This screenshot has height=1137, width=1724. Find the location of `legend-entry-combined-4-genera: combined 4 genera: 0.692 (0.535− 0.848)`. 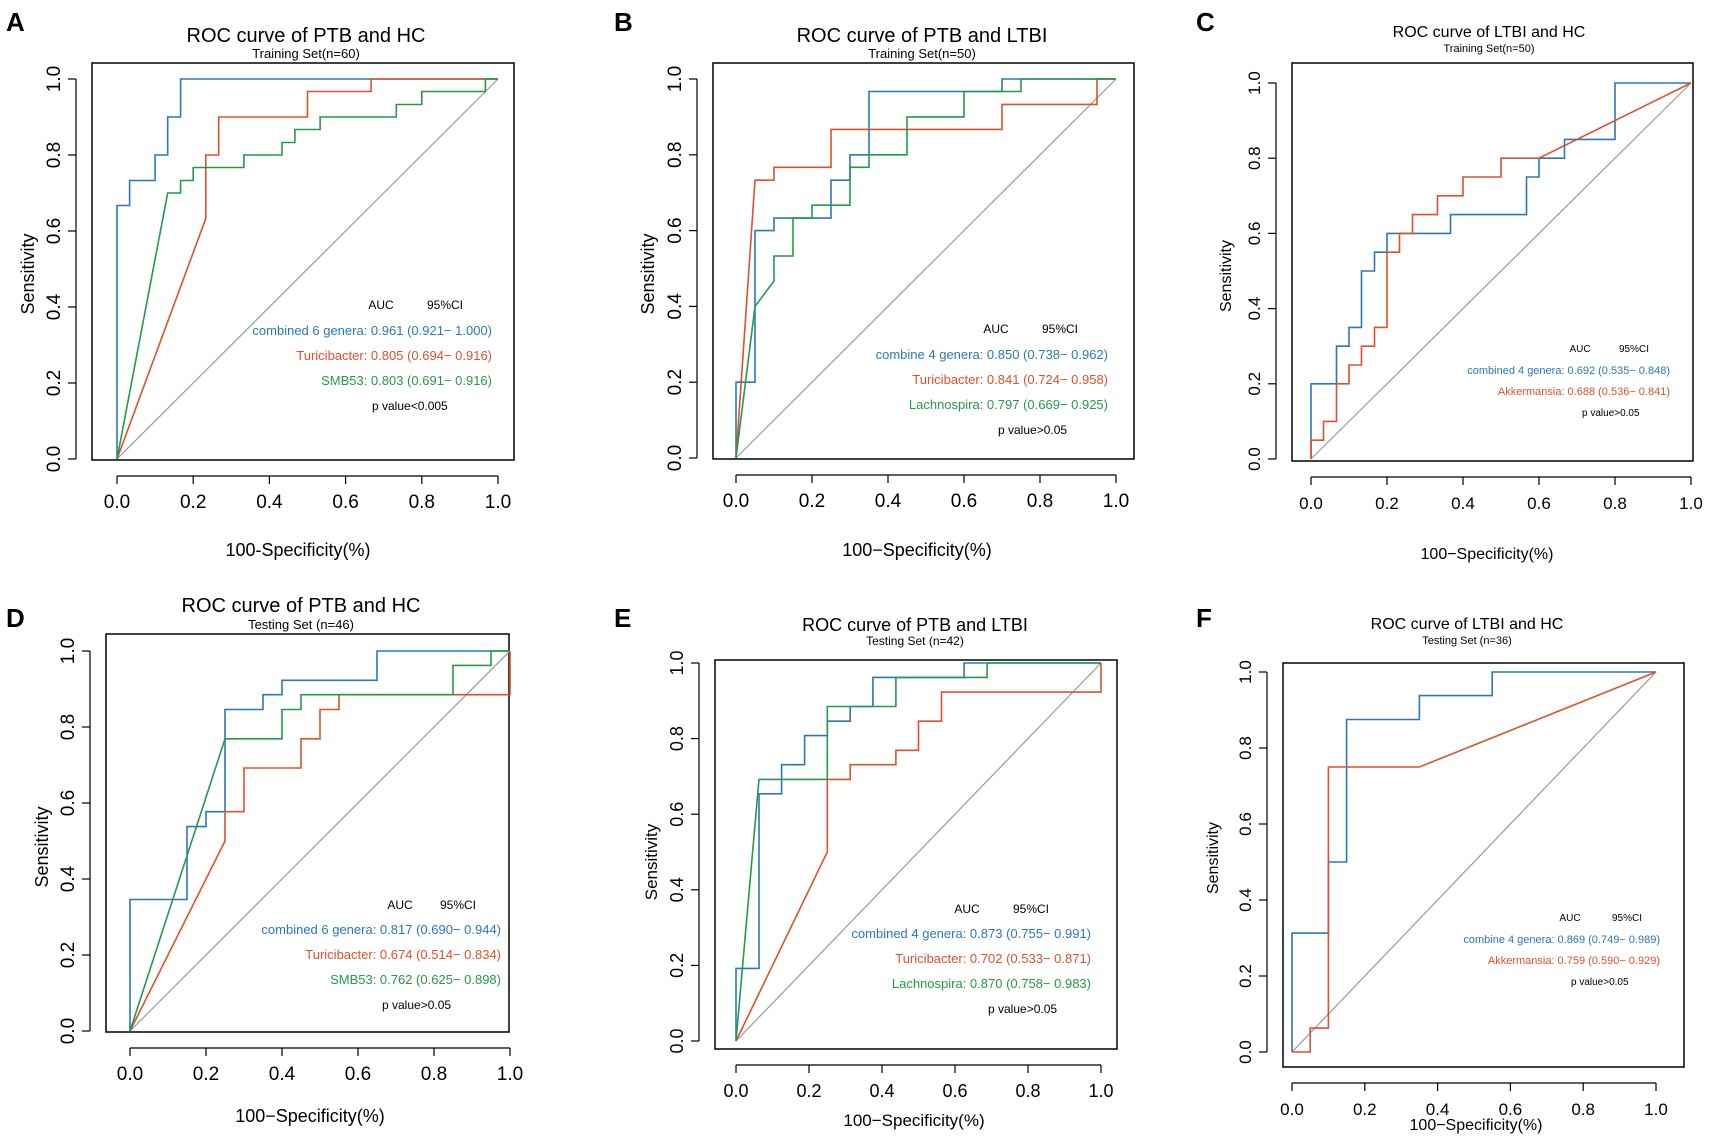

legend-entry-combined-4-genera: combined 4 genera: 0.692 (0.535− 0.848) is located at coordinates (1568, 371).